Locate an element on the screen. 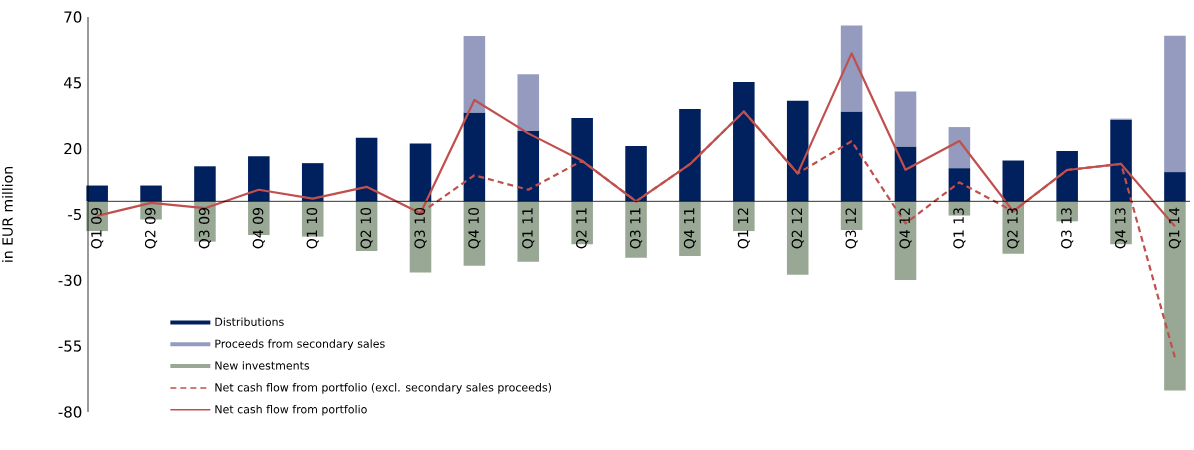 This screenshot has width=1194, height=450. x-tick-label: Q1 09 is located at coordinates (97, 228).